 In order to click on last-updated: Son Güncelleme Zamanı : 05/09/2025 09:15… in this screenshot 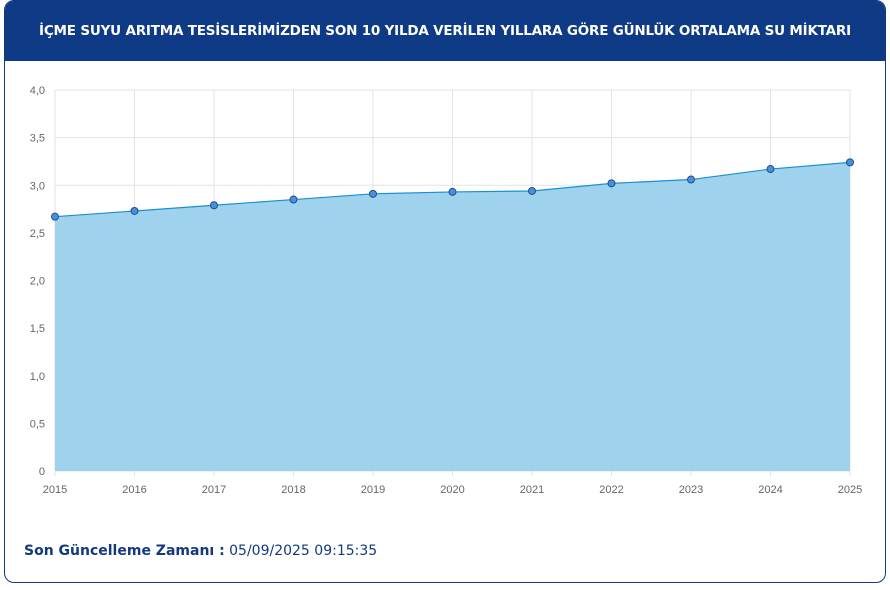, I will do `click(200, 551)`.